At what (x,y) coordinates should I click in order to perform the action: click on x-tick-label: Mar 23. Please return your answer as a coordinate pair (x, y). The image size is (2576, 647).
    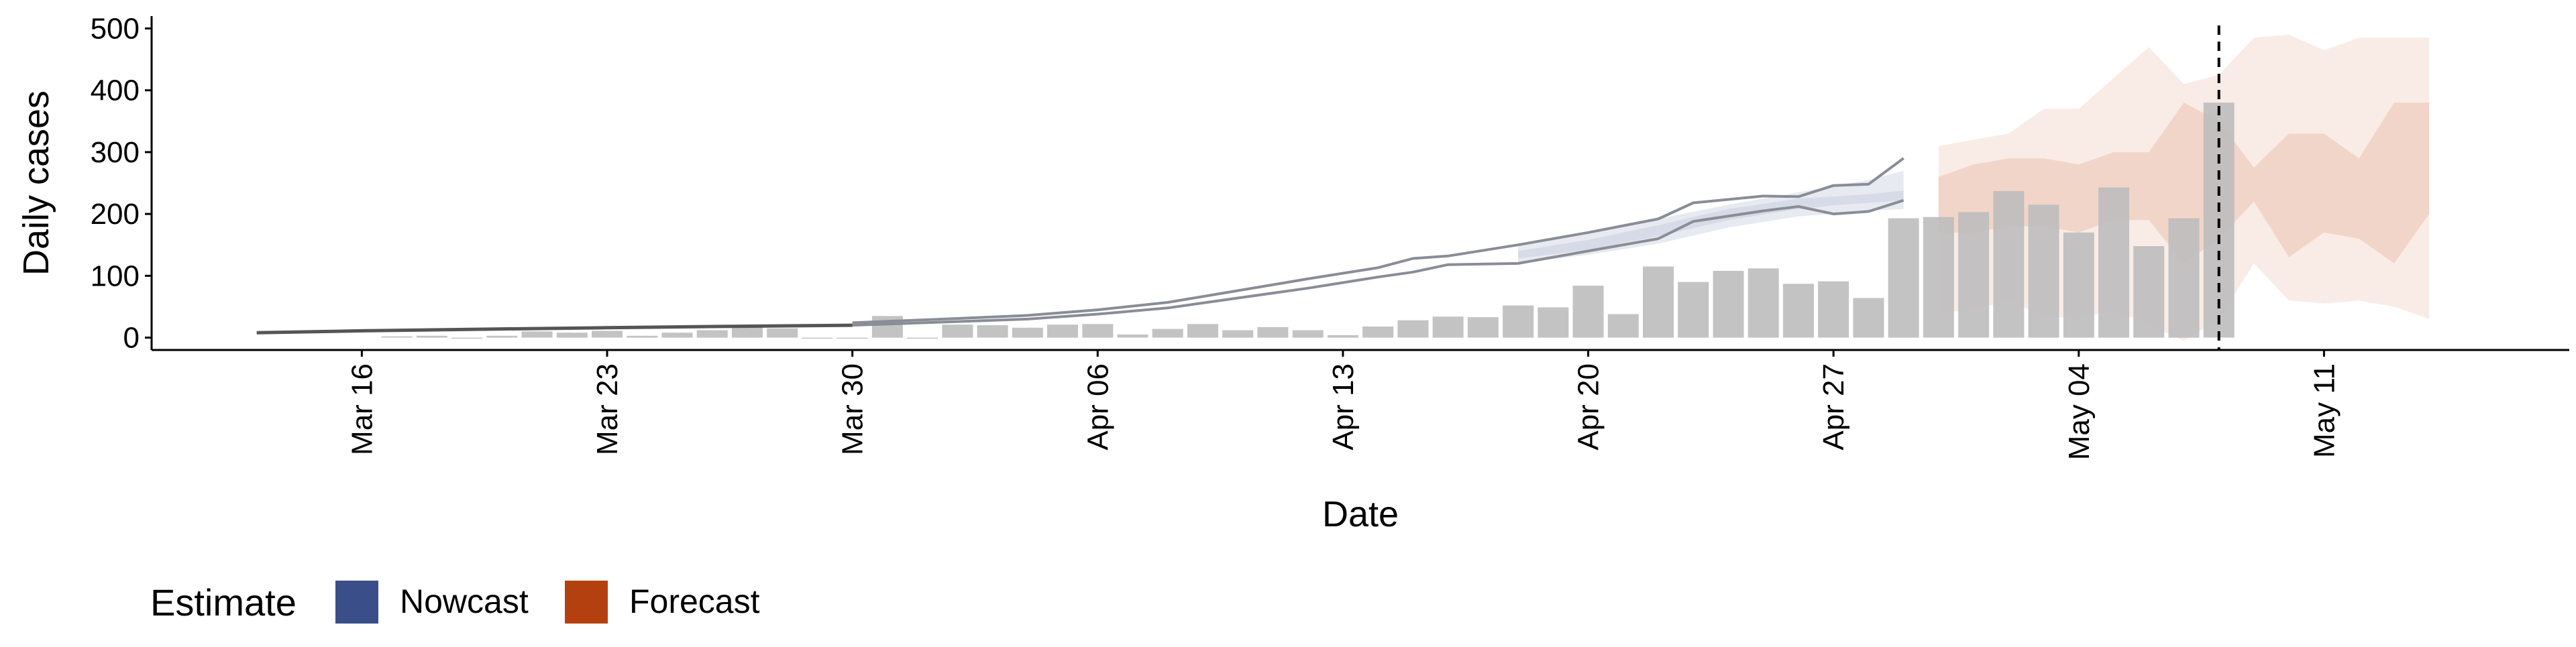
    Looking at the image, I should click on (607, 409).